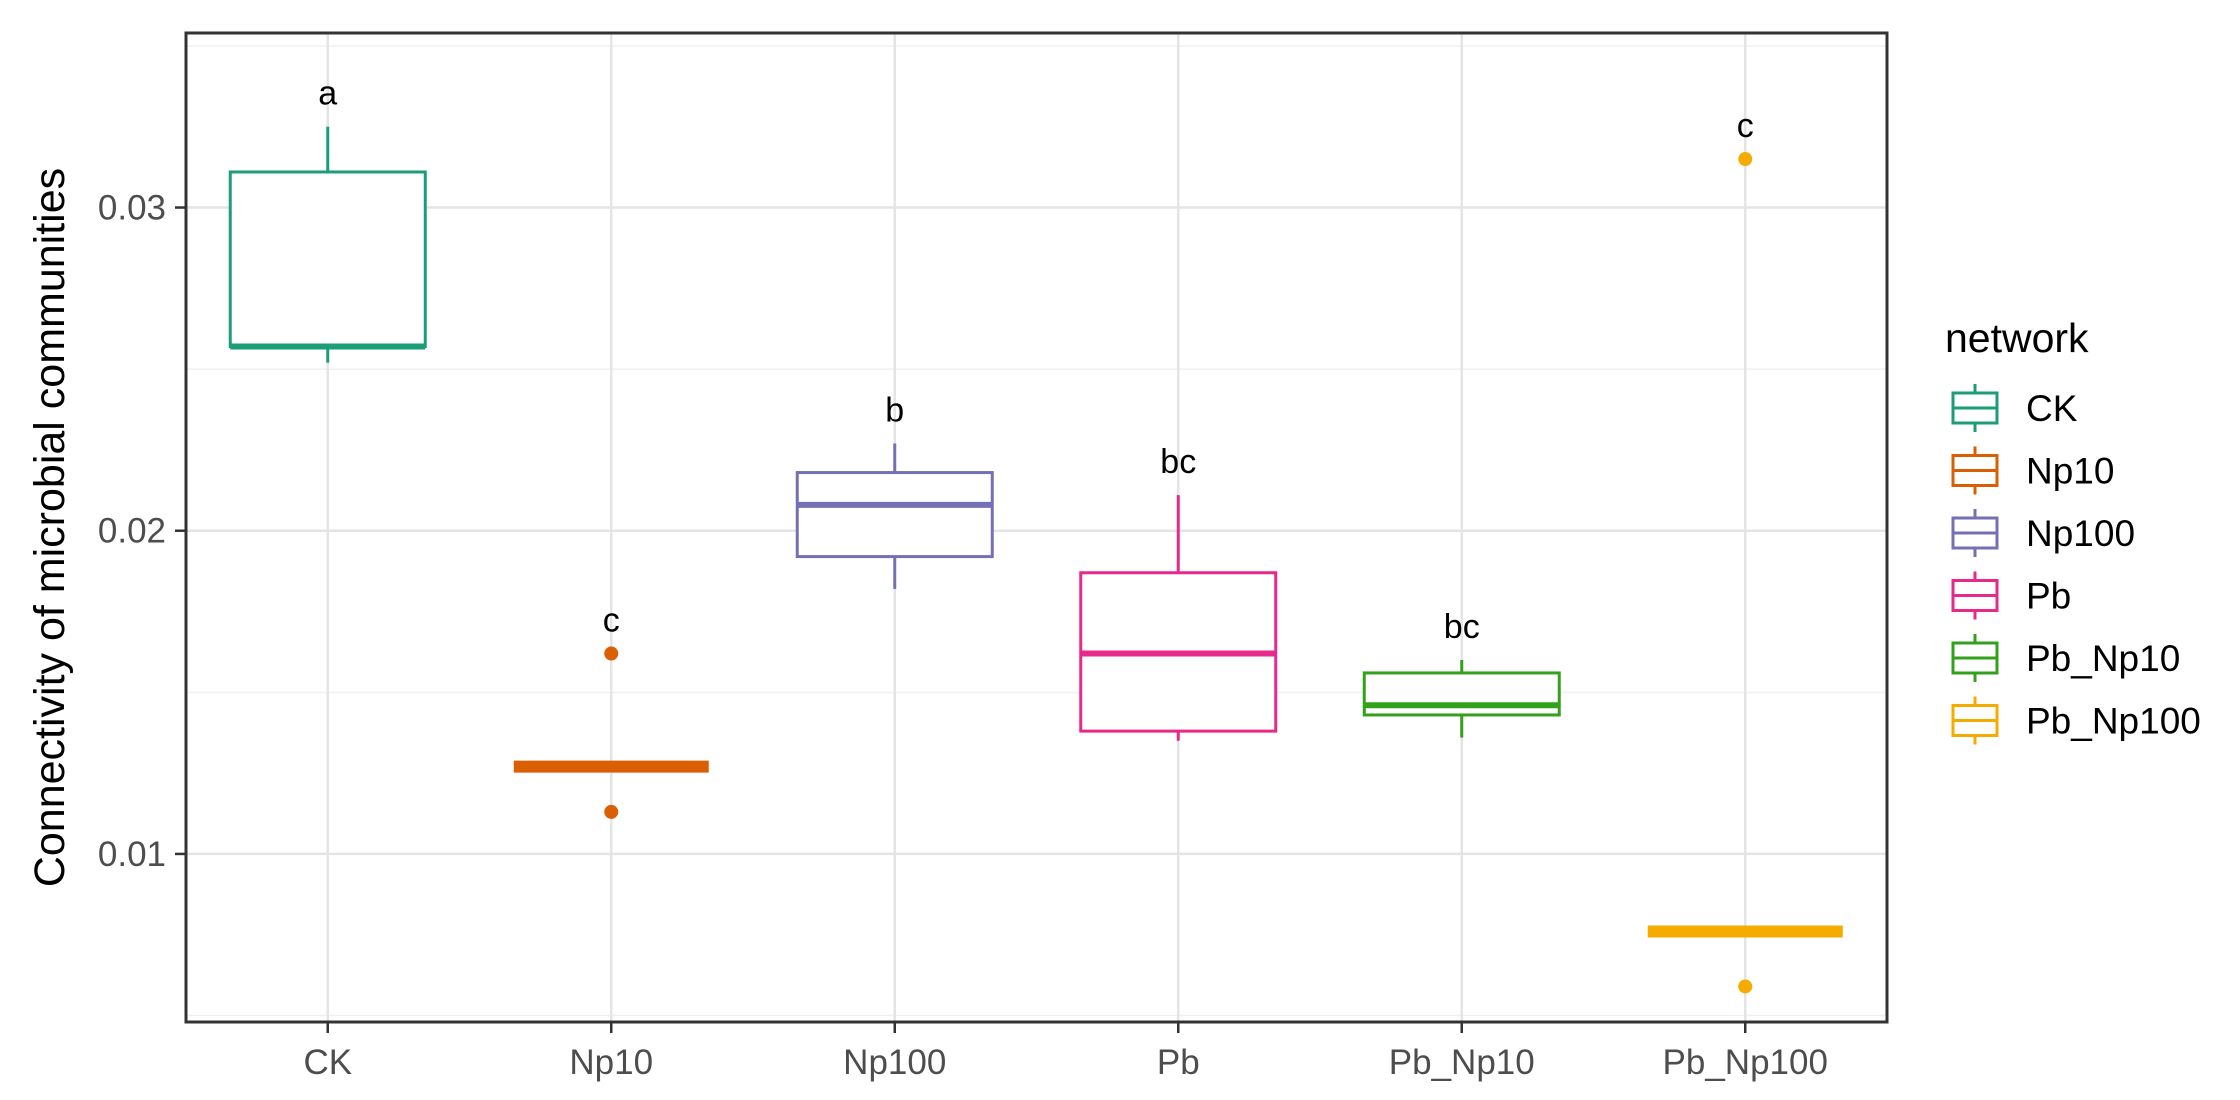 Image resolution: width=2240 pixels, height=1100 pixels. What do you see at coordinates (1178, 618) in the screenshot?
I see `box-Pb` at bounding box center [1178, 618].